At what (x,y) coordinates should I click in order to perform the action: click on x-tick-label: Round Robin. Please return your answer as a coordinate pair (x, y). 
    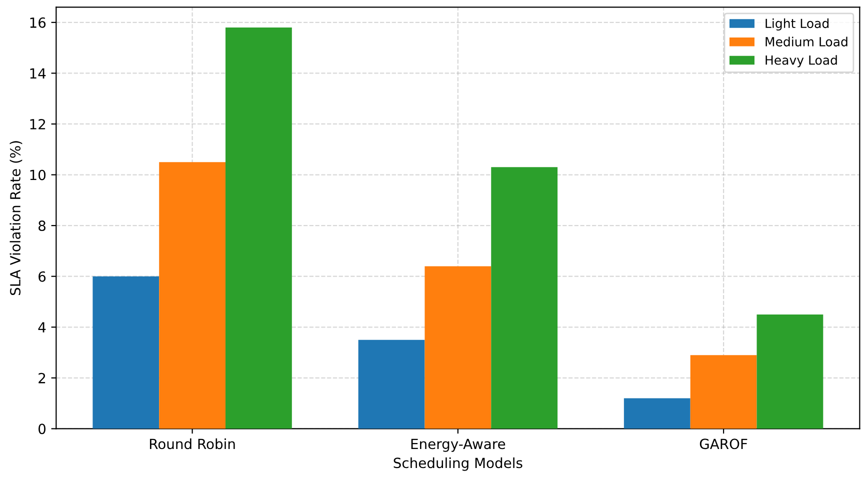
    Looking at the image, I should click on (192, 444).